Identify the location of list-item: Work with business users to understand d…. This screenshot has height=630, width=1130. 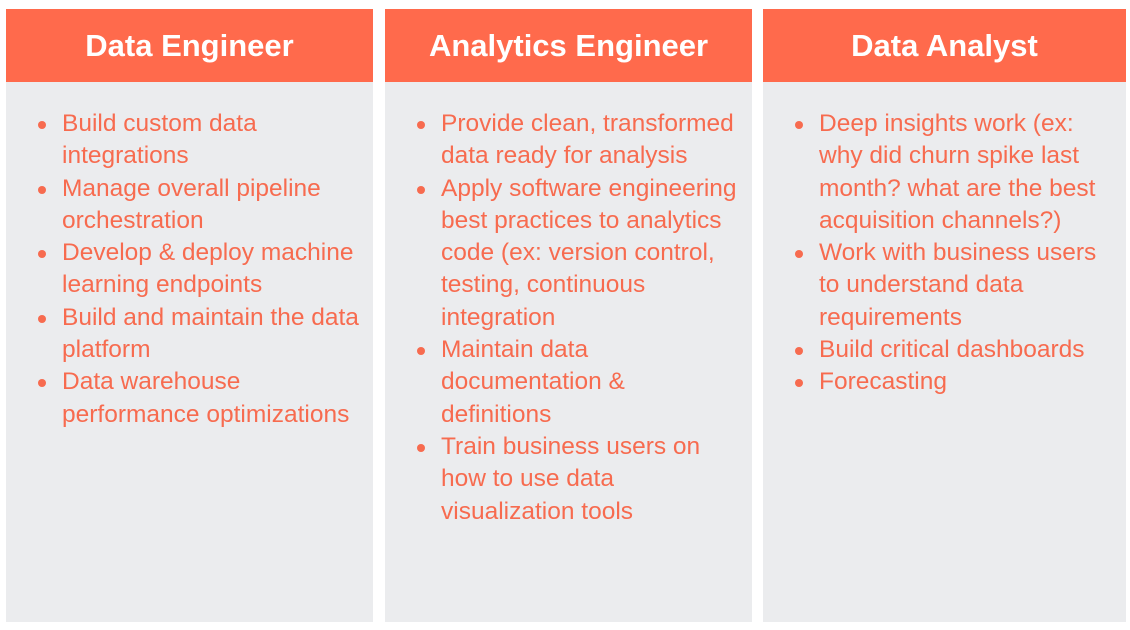
(953, 285).